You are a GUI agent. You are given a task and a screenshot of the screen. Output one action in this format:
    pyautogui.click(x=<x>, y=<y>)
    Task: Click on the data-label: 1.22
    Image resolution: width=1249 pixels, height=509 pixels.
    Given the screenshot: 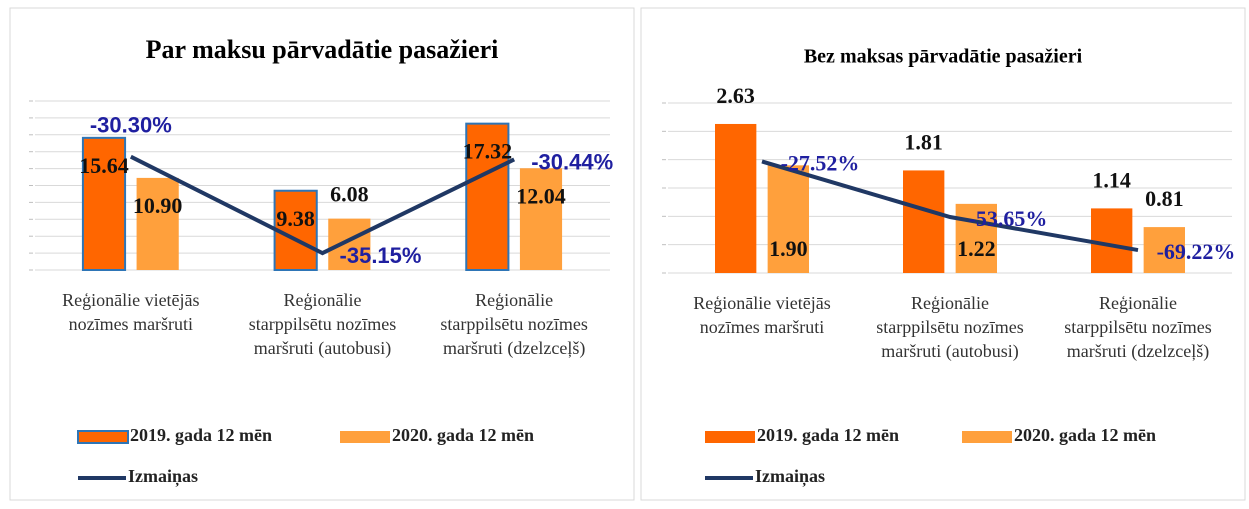 What is the action you would take?
    pyautogui.click(x=976, y=248)
    